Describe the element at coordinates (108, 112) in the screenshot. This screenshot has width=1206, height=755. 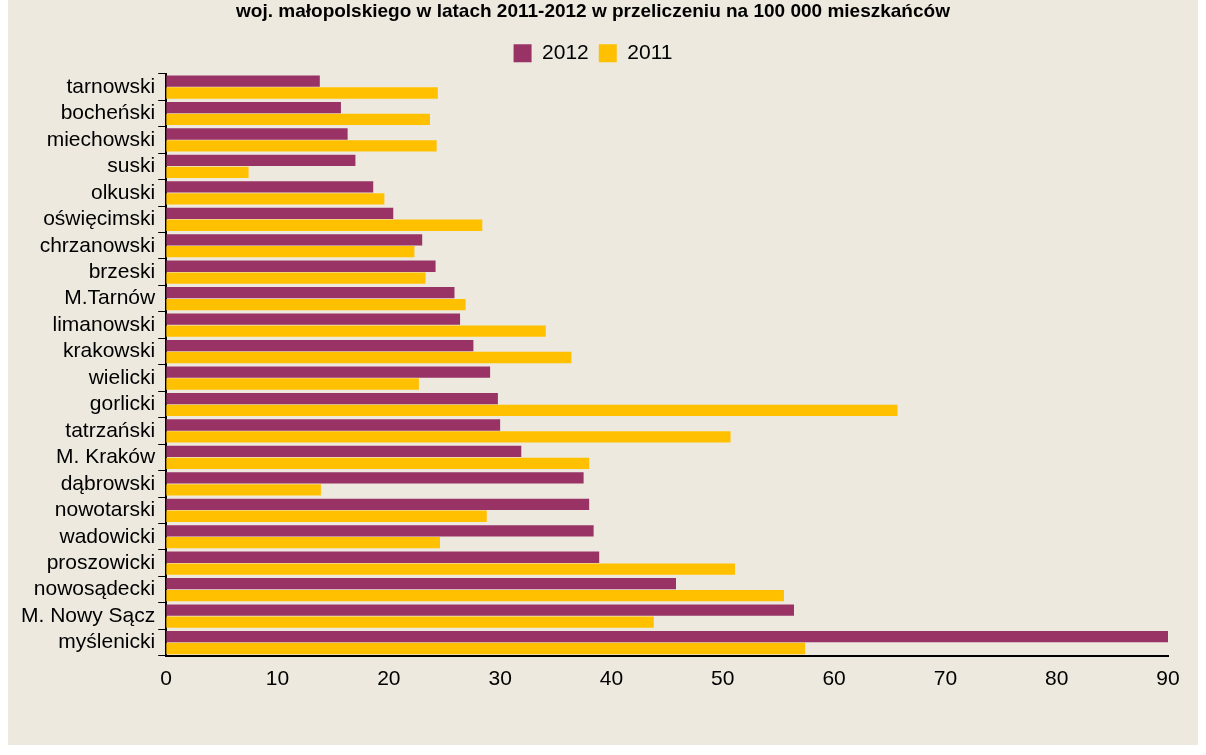
I see `y-tick-label: bocheński` at that location.